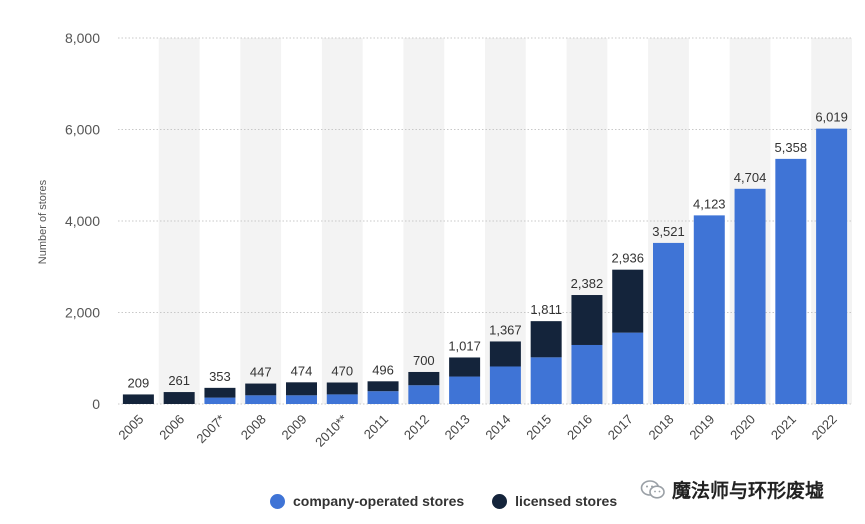  Describe the element at coordinates (220, 376) in the screenshot. I see `bar-total-label: 353` at that location.